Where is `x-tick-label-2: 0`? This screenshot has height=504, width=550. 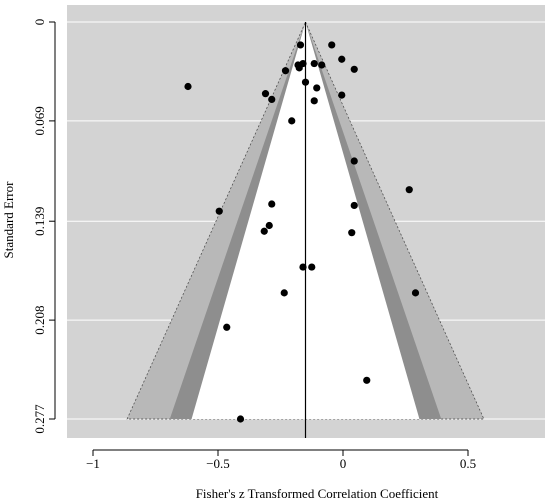
x-tick-label-2: 0 is located at coordinates (343, 463).